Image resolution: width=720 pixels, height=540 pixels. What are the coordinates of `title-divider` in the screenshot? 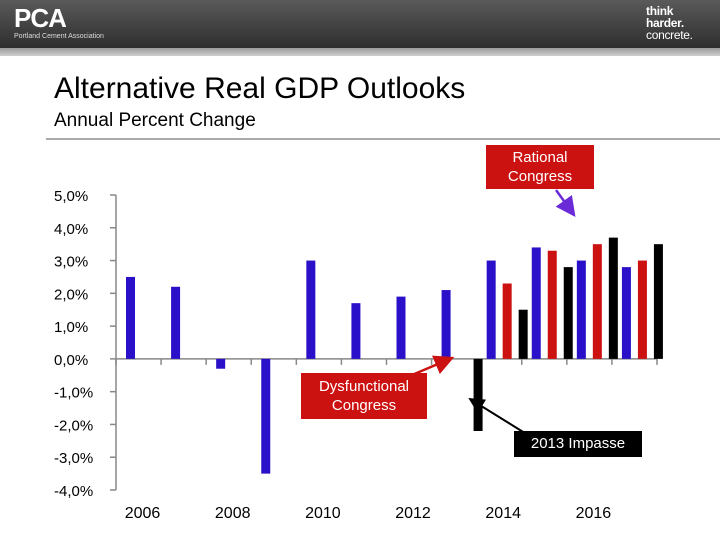 It's located at (383, 139).